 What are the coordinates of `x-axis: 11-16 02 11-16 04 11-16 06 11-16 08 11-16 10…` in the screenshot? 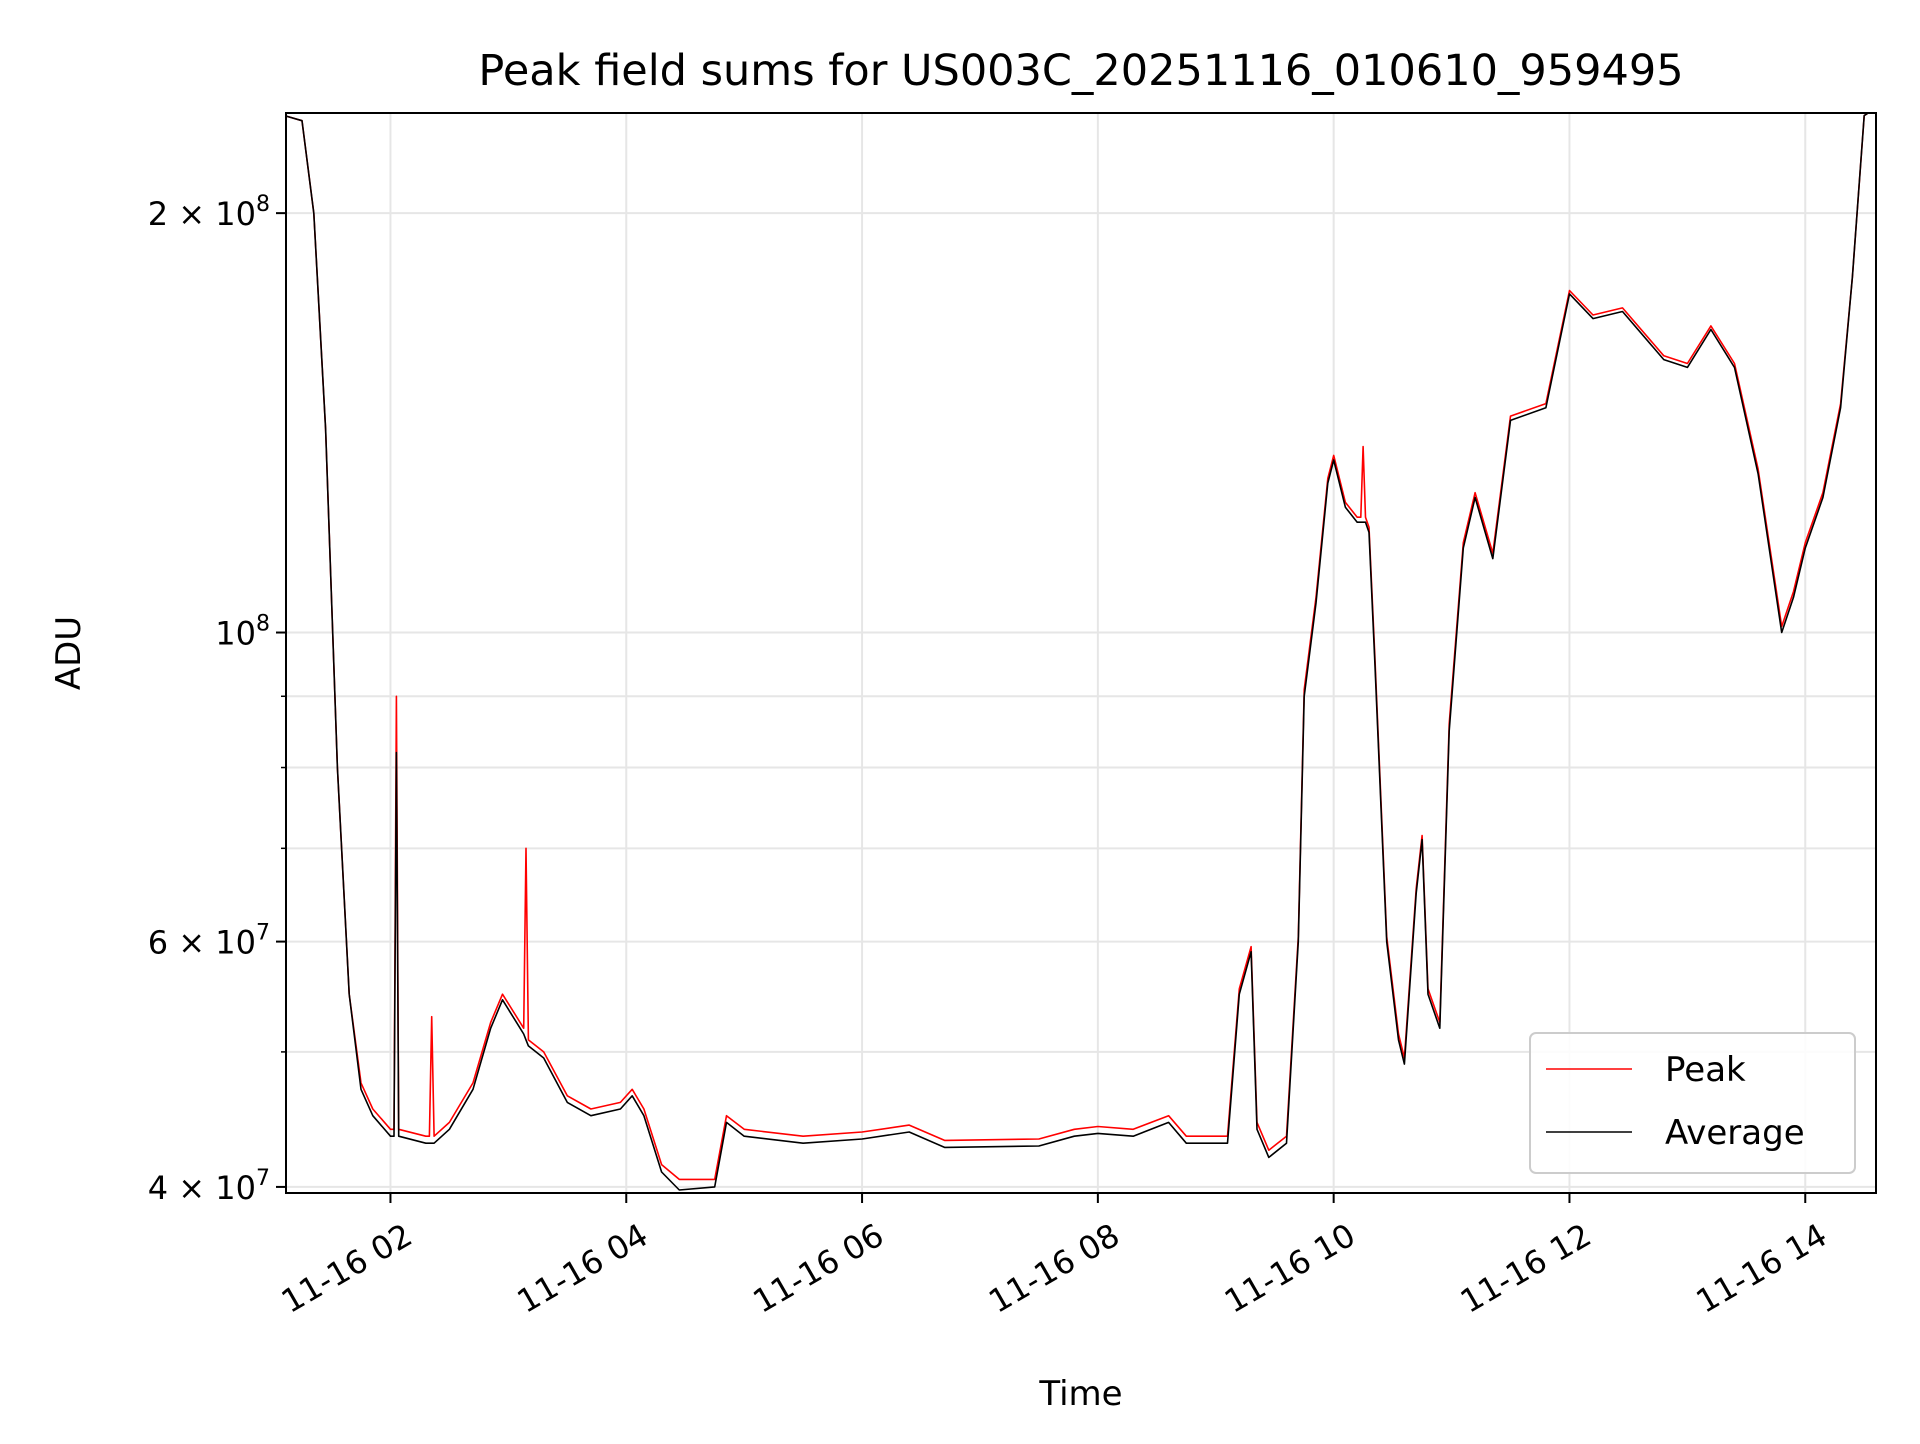 It's located at (1054, 1257).